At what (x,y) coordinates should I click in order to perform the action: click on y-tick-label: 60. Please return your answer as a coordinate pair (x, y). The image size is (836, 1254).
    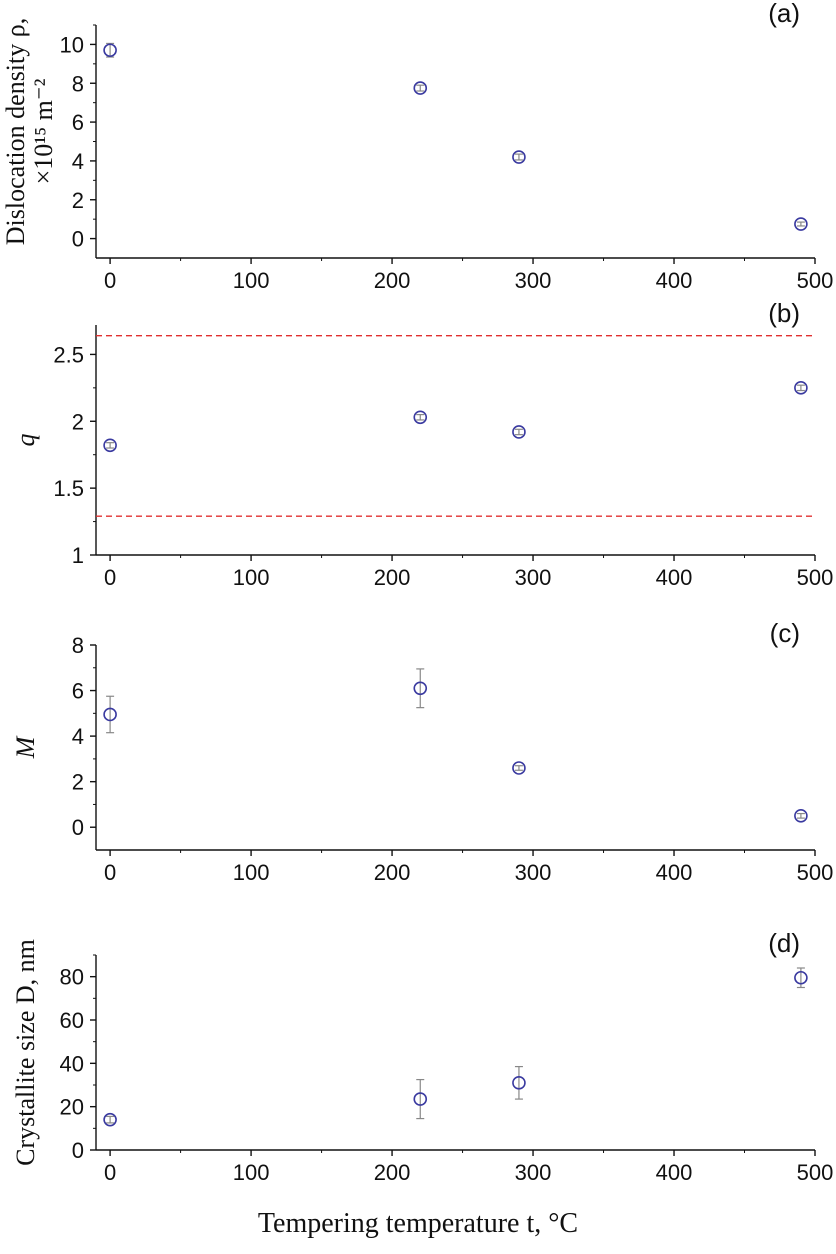
    Looking at the image, I should click on (72, 1020).